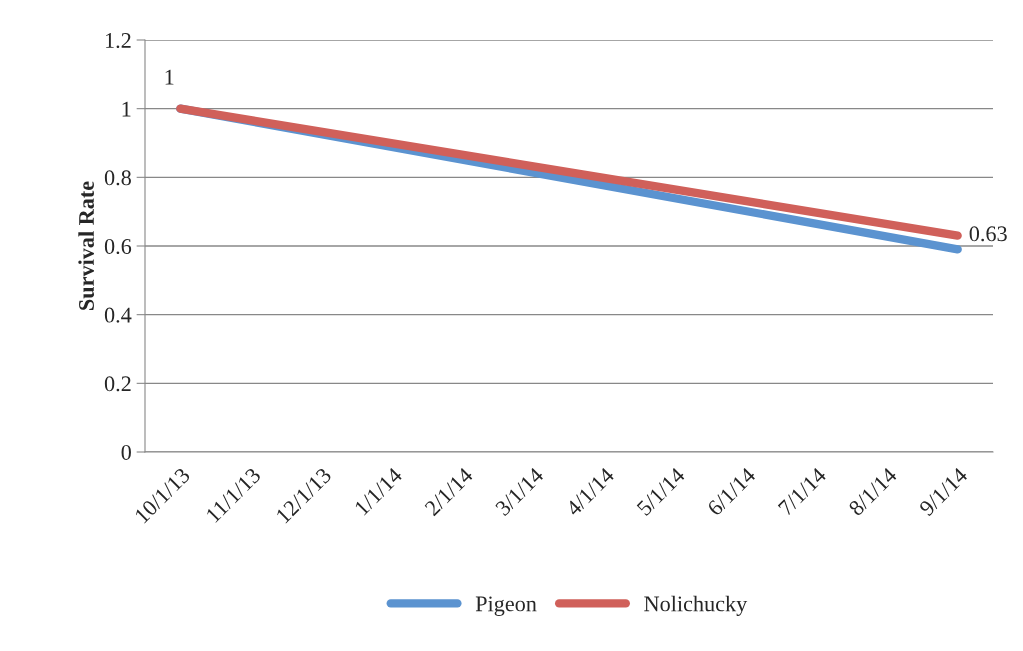 The image size is (1023, 651). What do you see at coordinates (117, 178) in the screenshot?
I see `y-tick-label: 0.8` at bounding box center [117, 178].